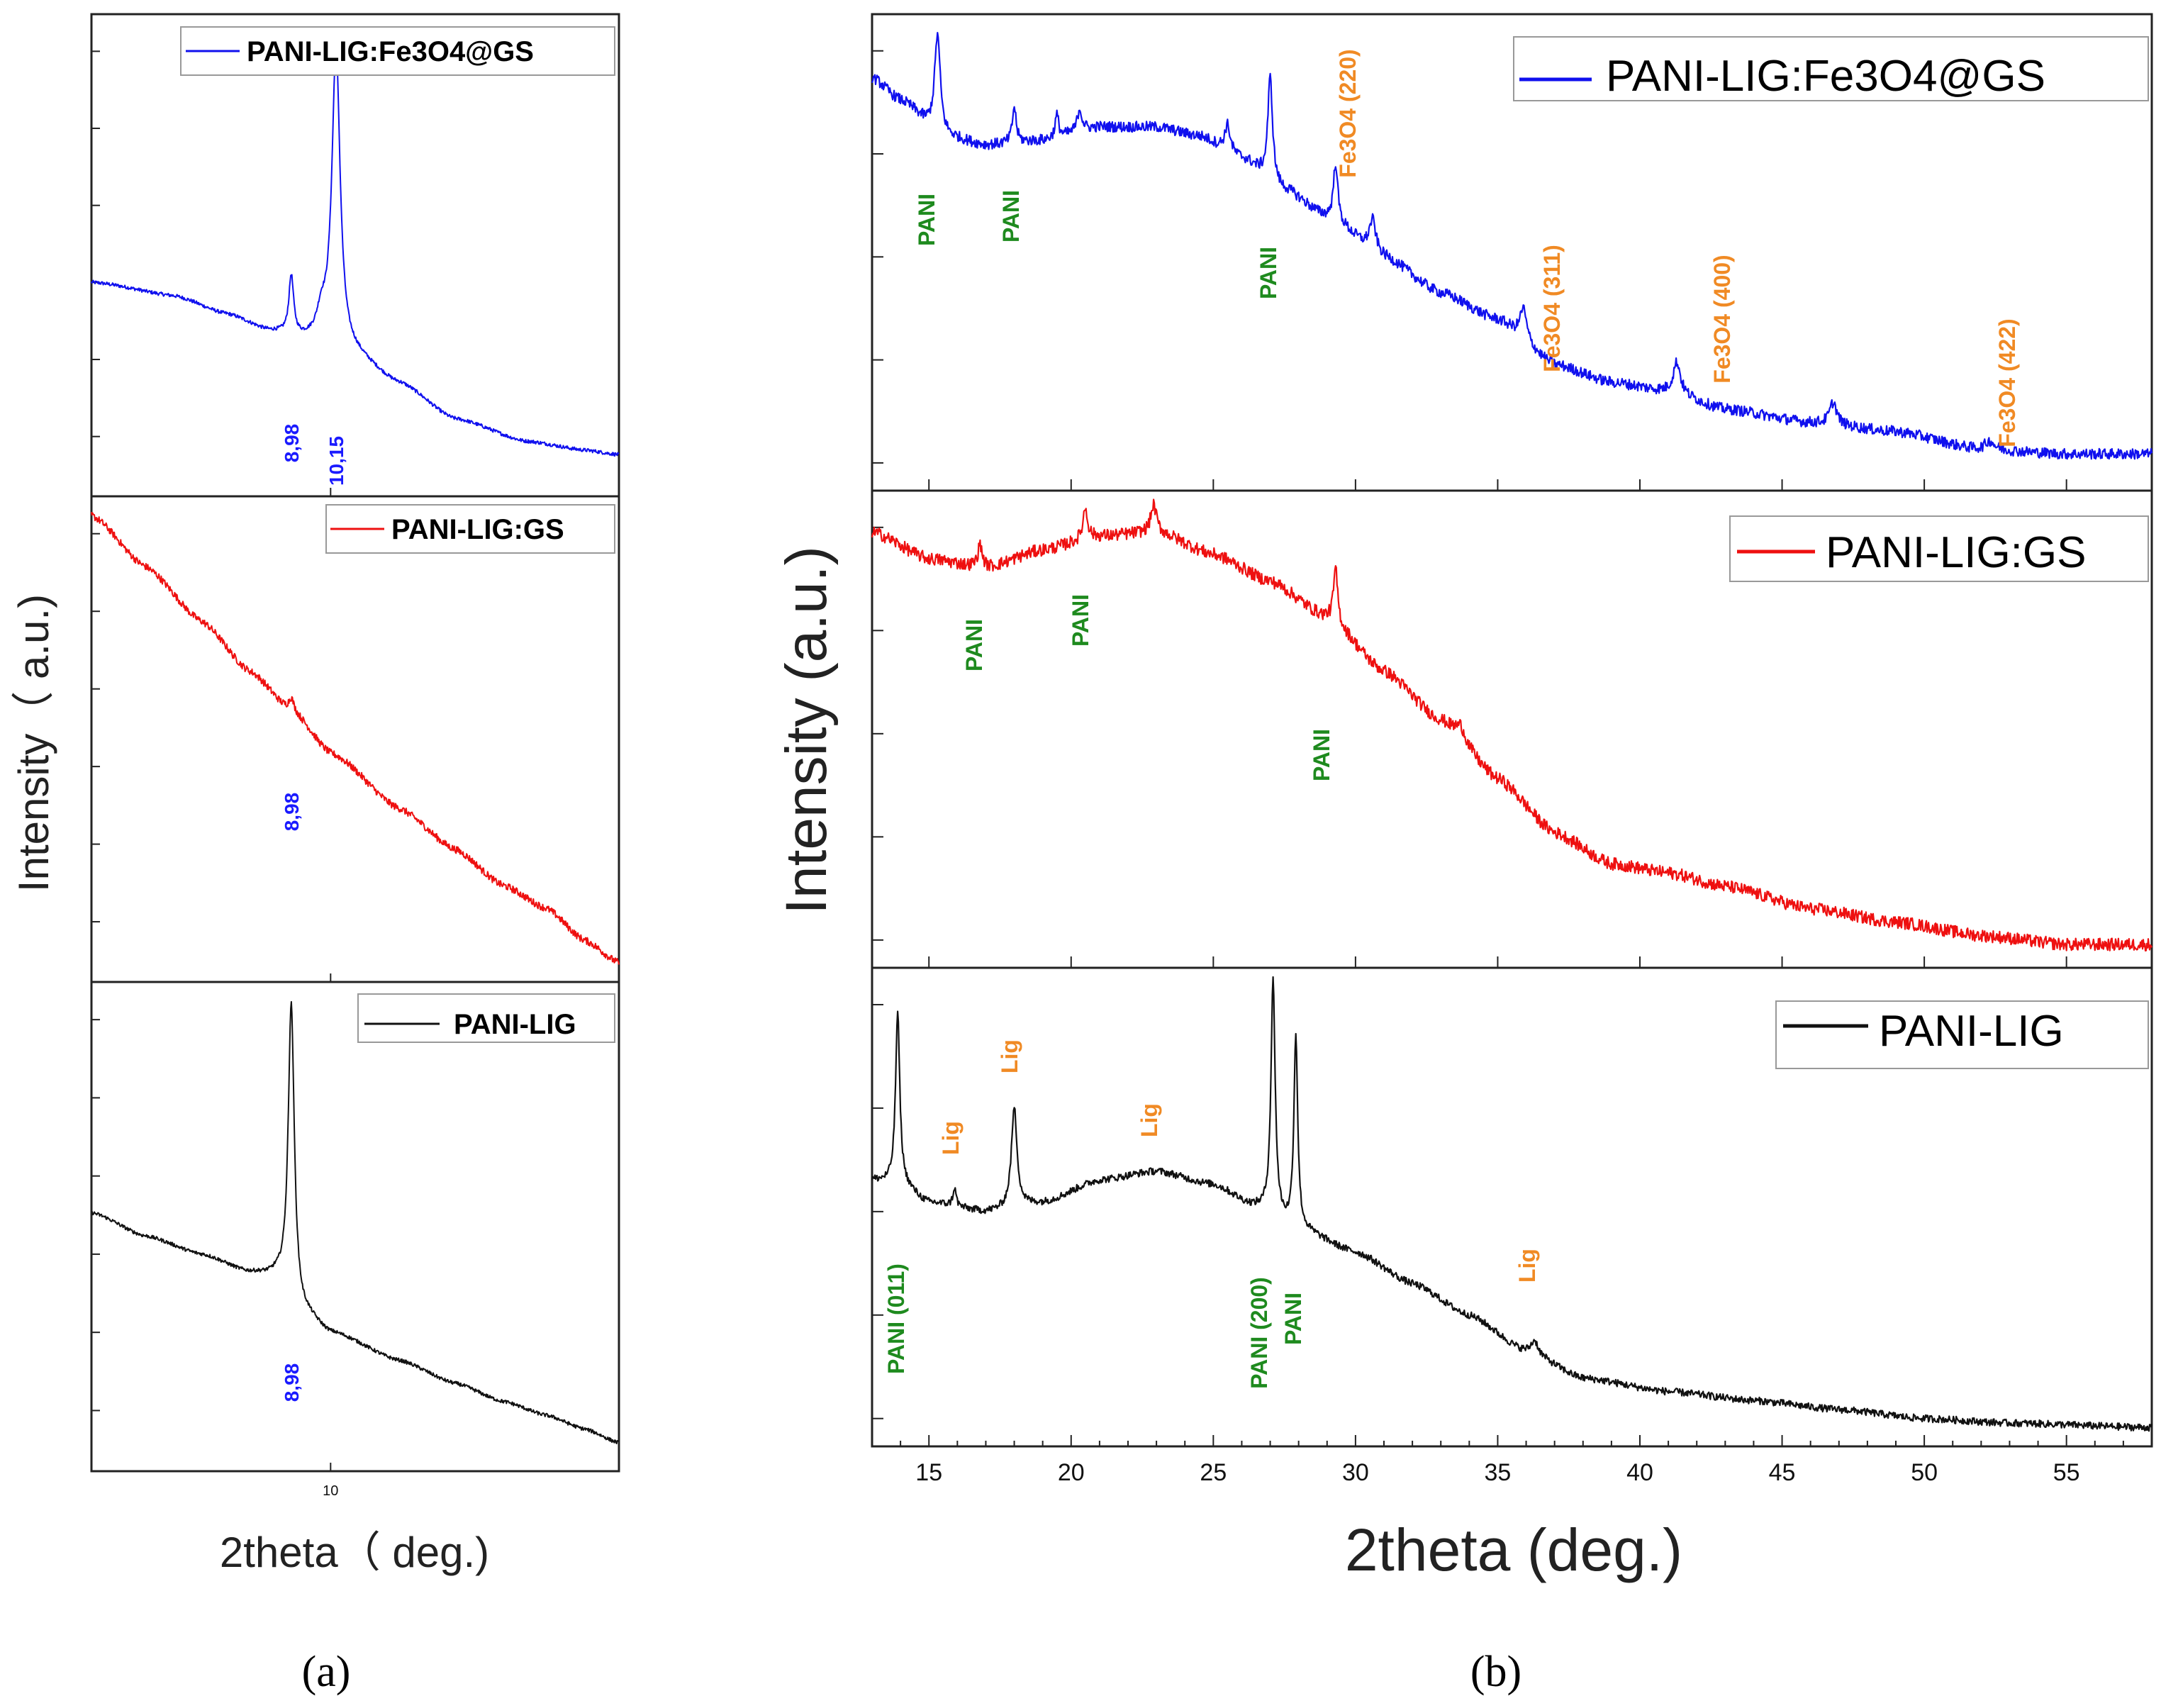 The width and height of the screenshot is (2161, 1708). I want to click on peak-annotation: PANI (200), so click(1259, 1333).